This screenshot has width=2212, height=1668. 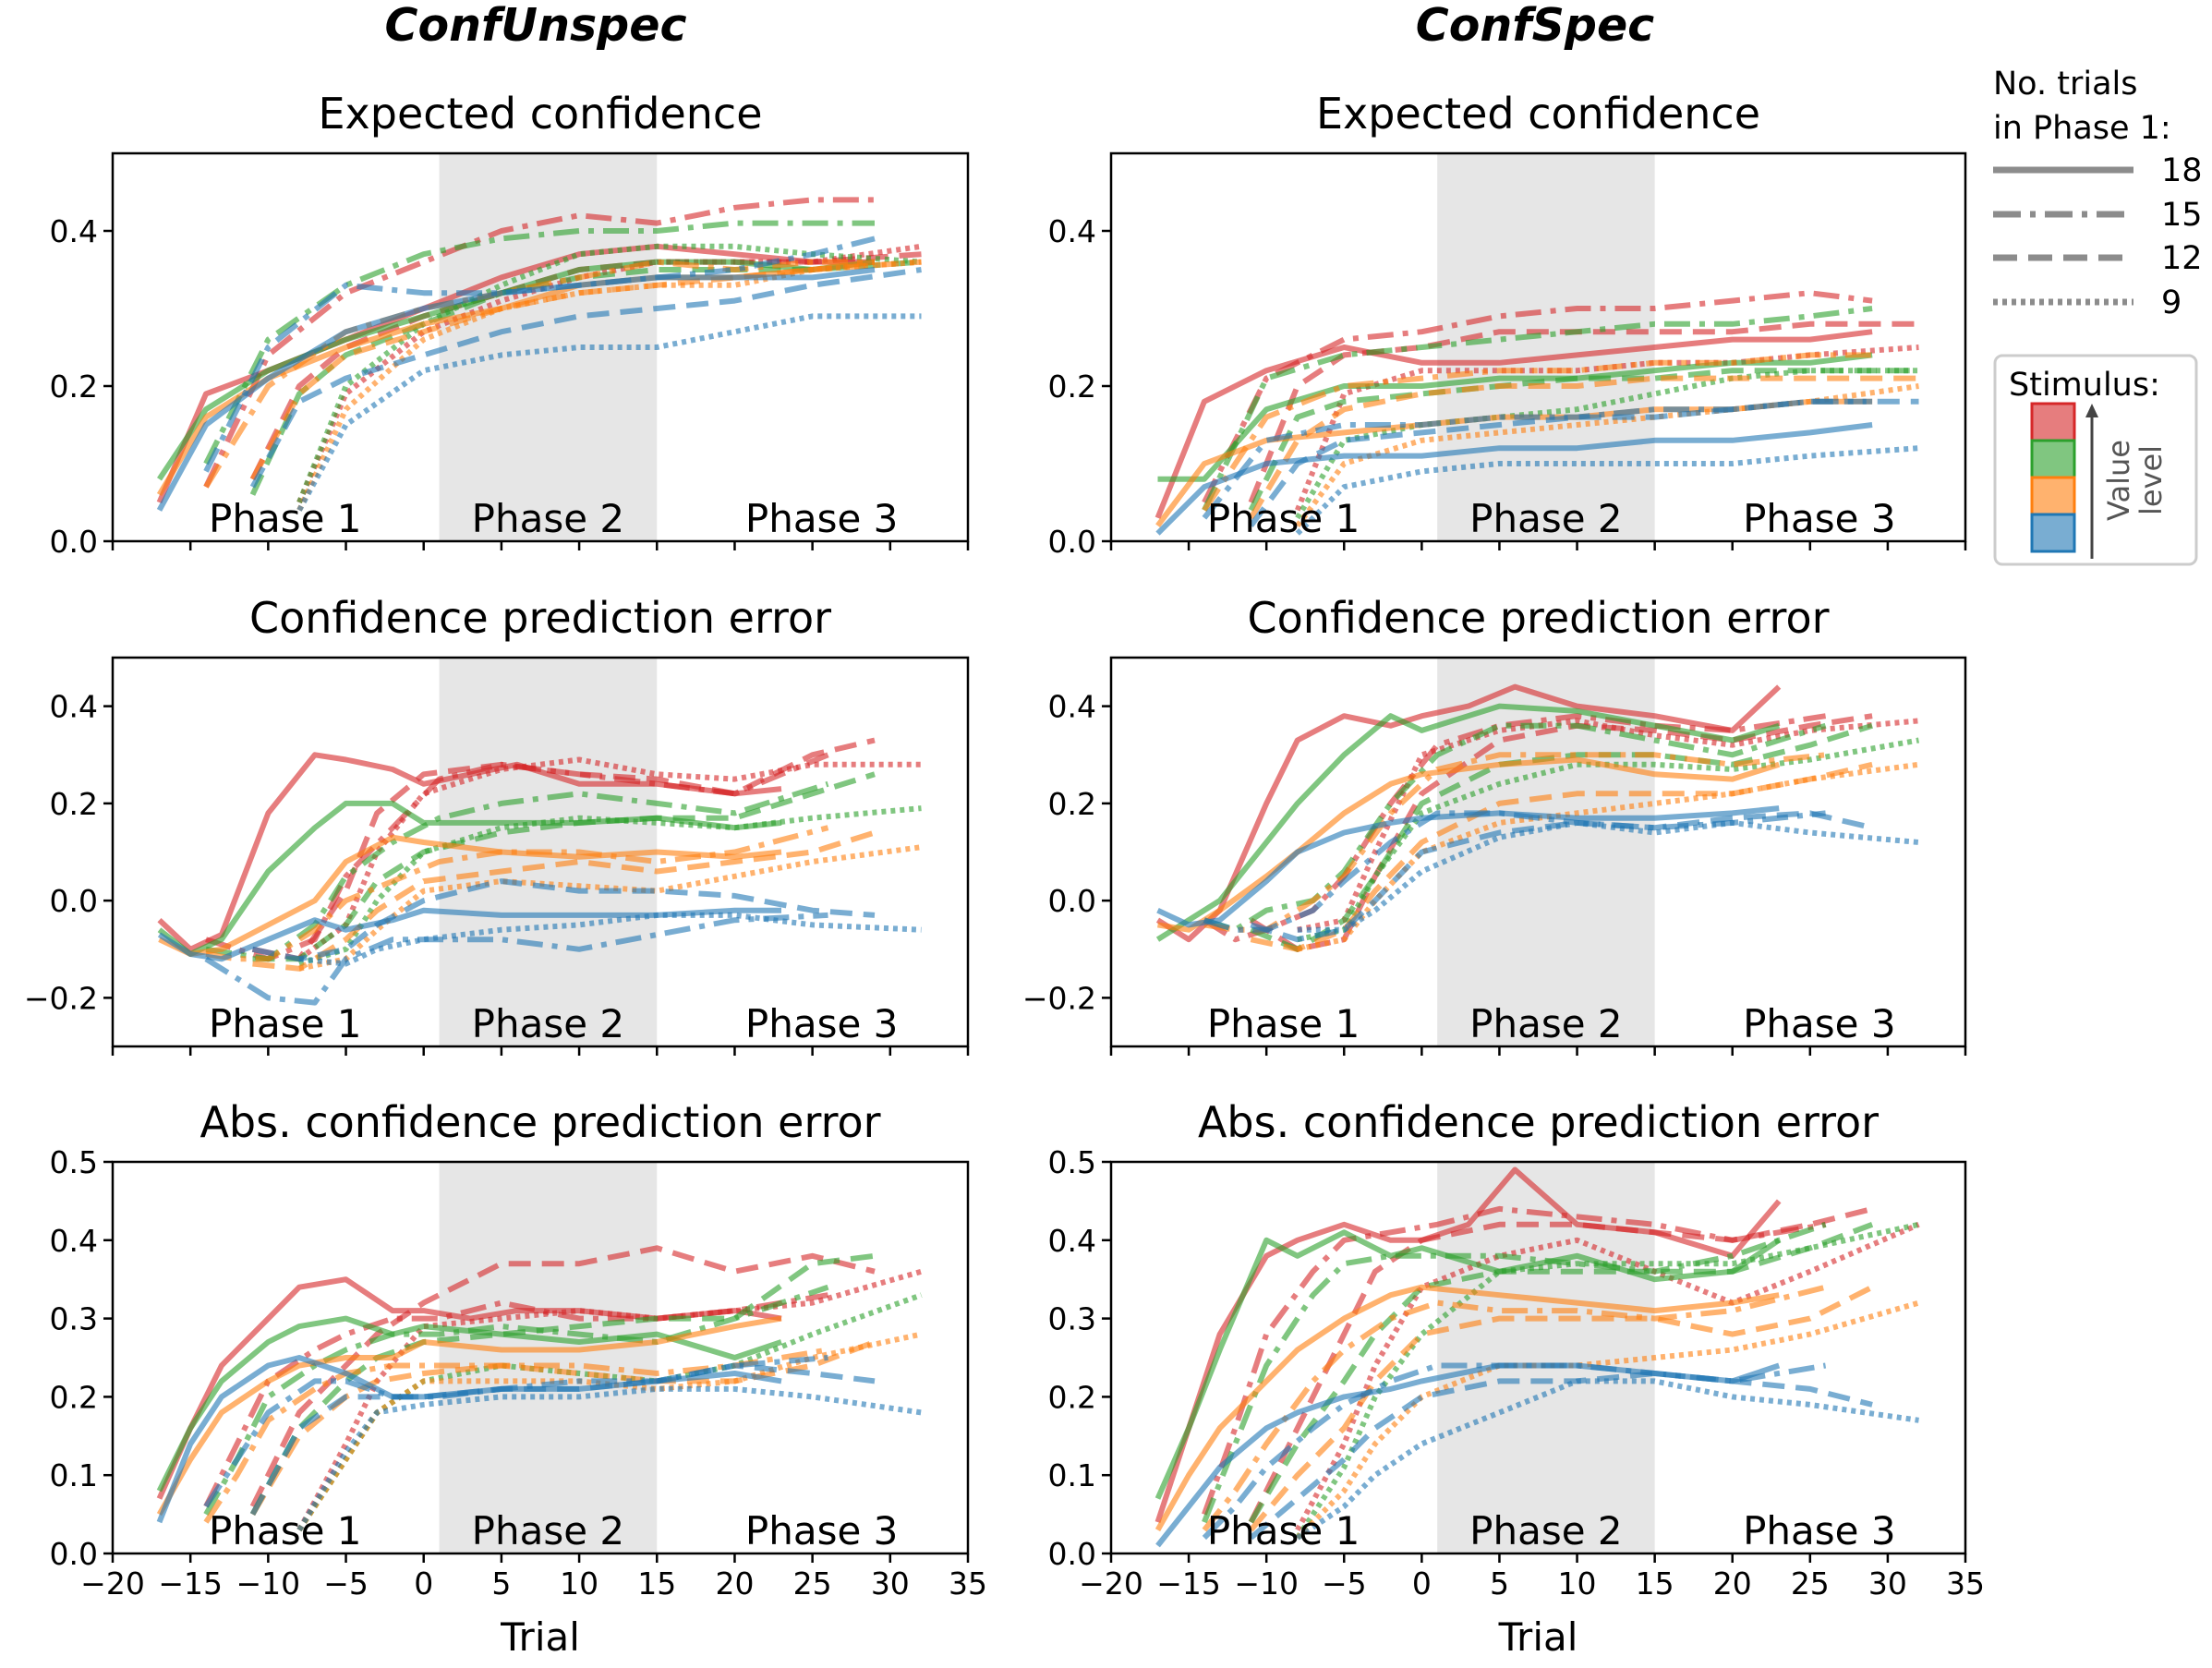 I want to click on x-tick-label: 25, so click(x=812, y=1583).